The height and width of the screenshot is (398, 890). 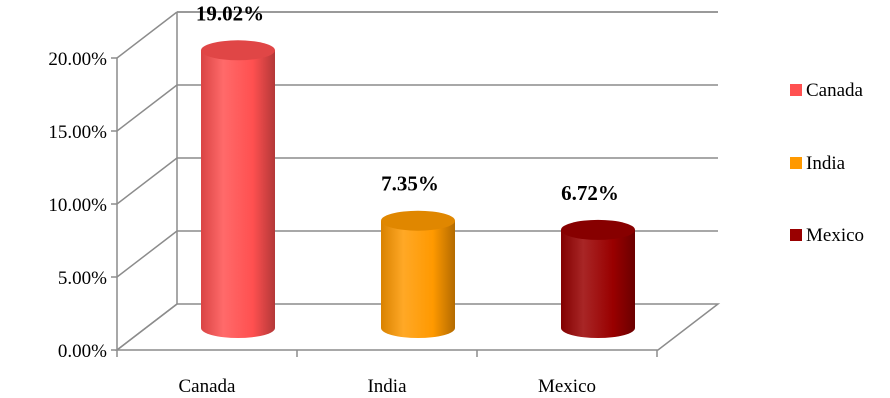 What do you see at coordinates (387, 386) in the screenshot?
I see `x-tick-label: India` at bounding box center [387, 386].